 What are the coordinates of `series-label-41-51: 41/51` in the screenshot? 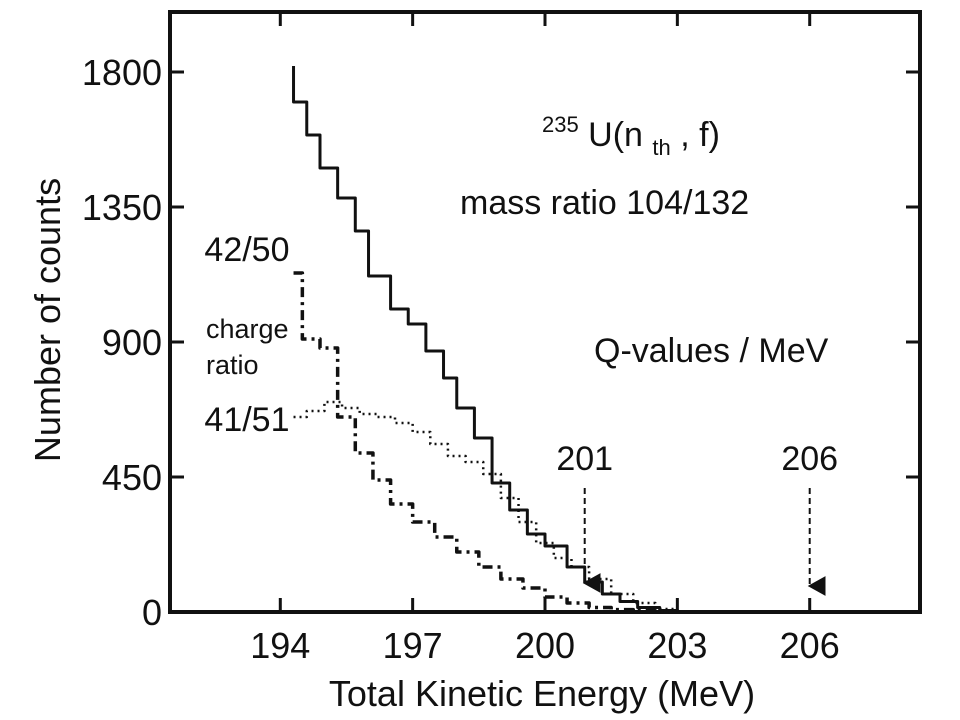 It's located at (246, 420).